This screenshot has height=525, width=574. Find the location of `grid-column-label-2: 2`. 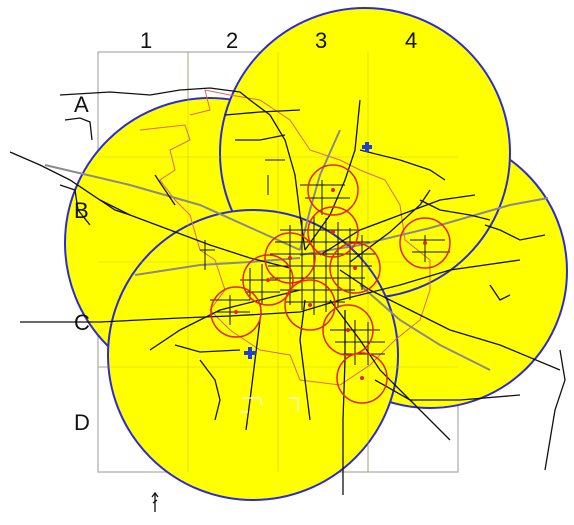

grid-column-label-2: 2 is located at coordinates (232, 40).